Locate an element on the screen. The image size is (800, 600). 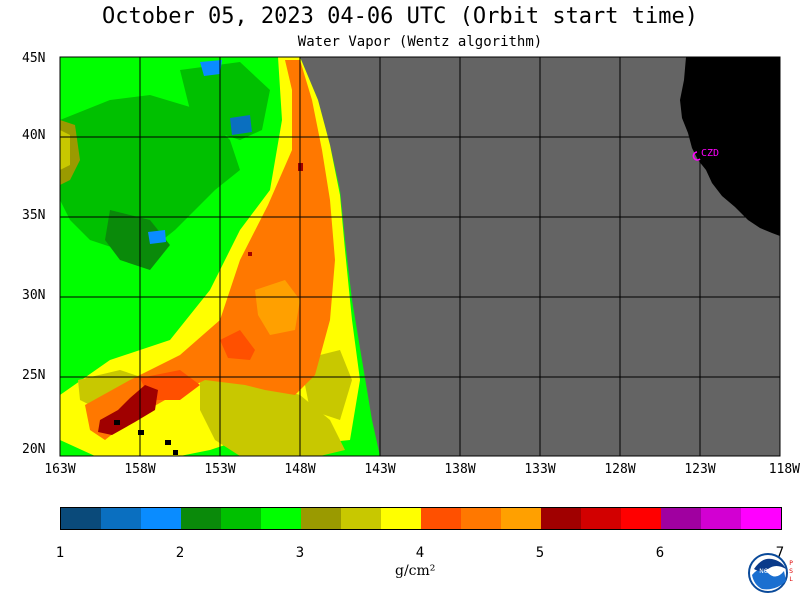
svg-text: NOAA is located at coordinates (768, 571).